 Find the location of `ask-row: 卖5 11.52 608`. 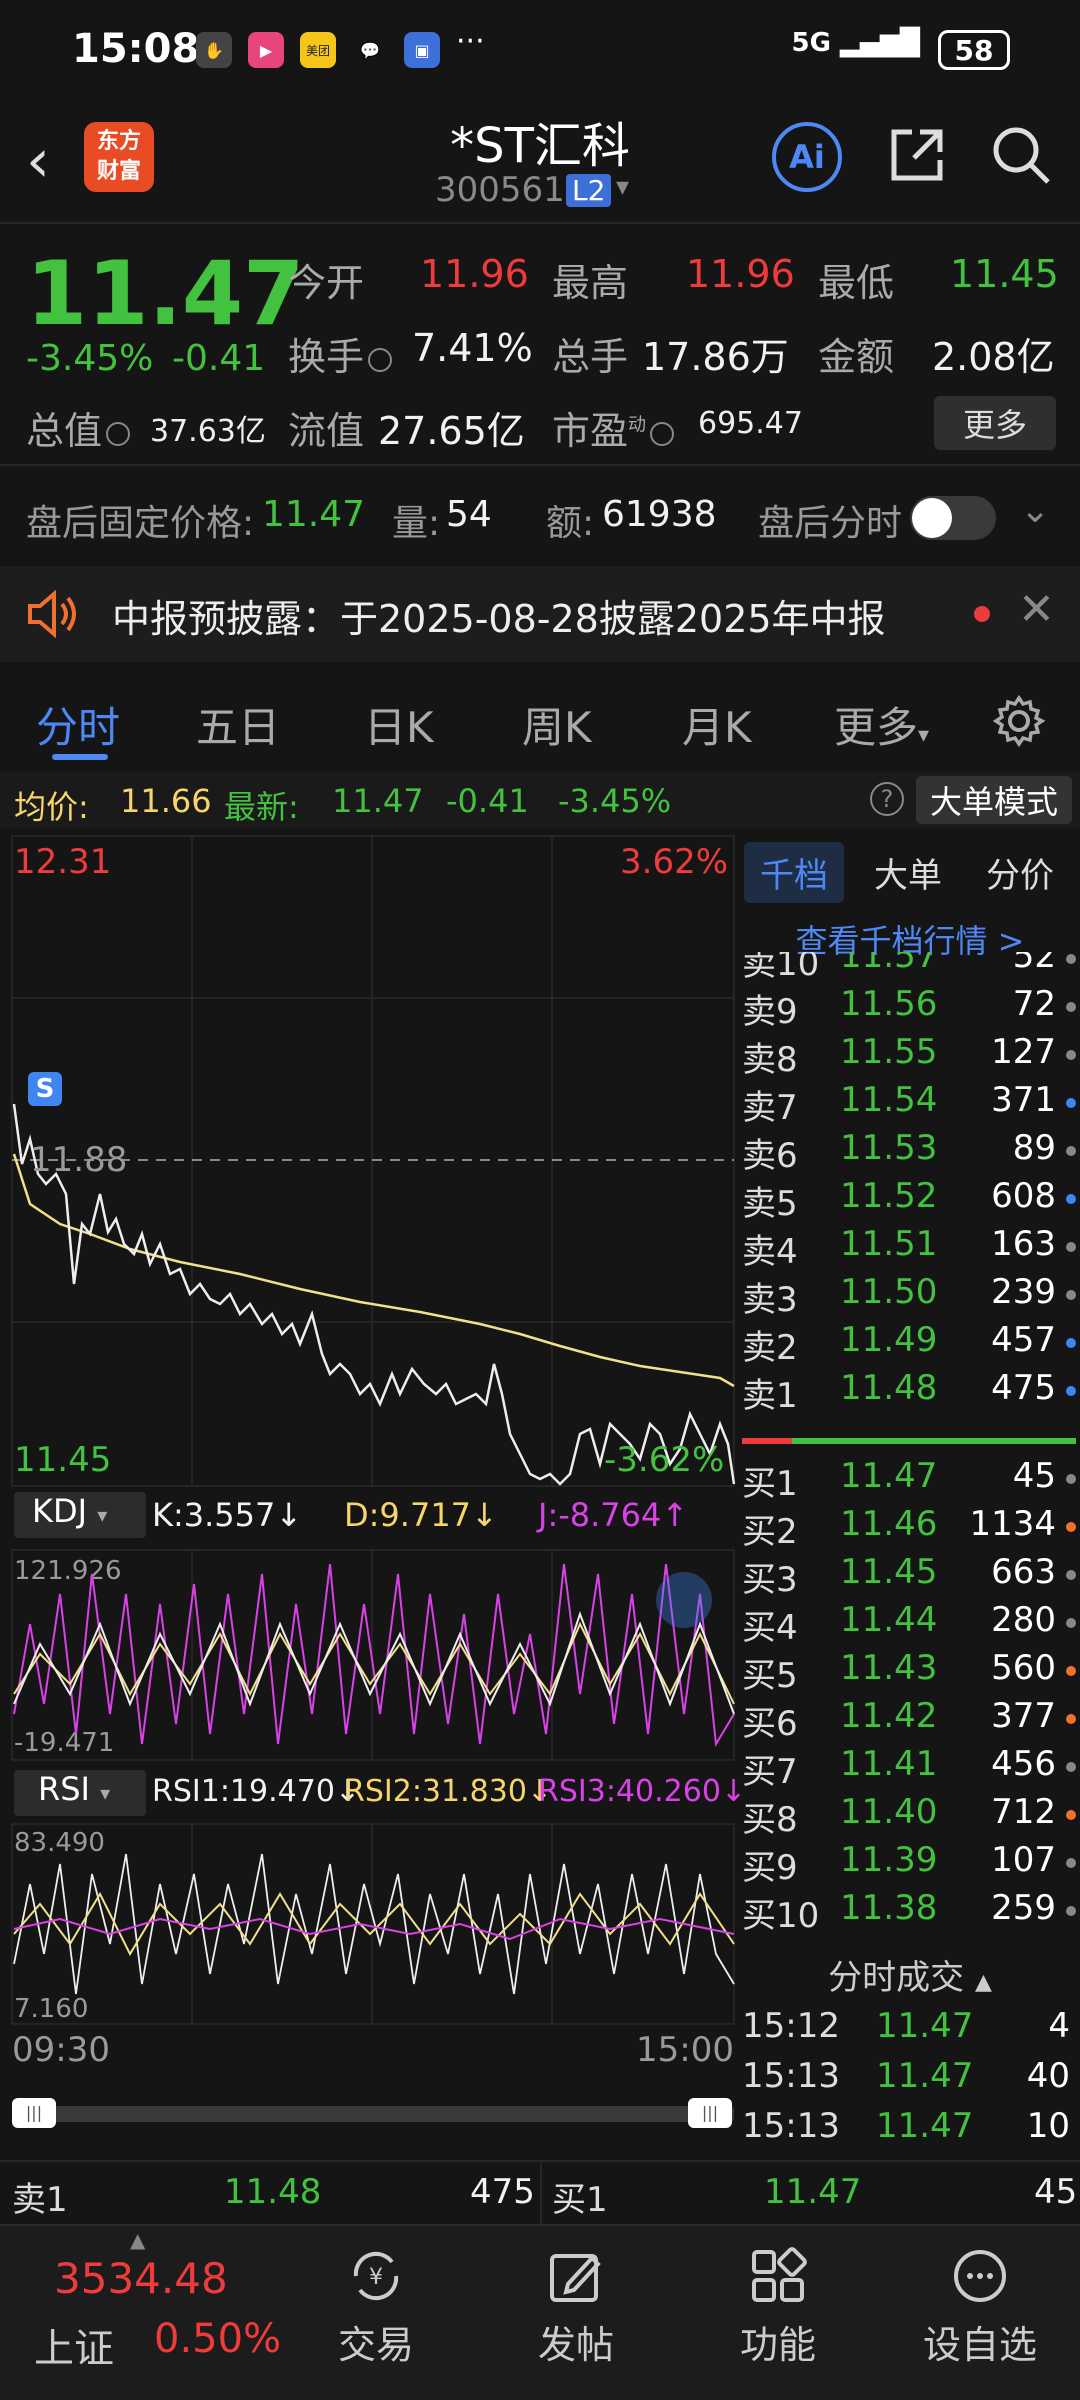

ask-row: 卖5 11.52 608 is located at coordinates (908, 1200).